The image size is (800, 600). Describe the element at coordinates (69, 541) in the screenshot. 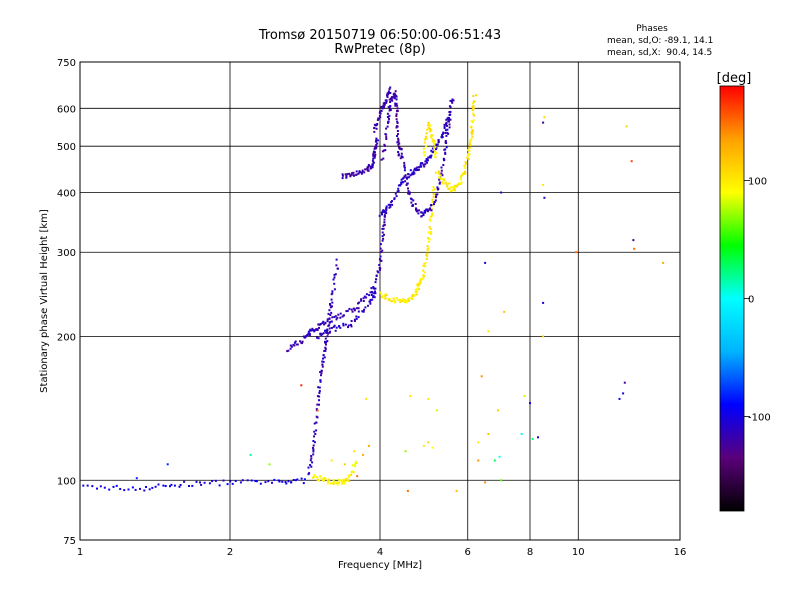

I see `y-tick-label: 75` at that location.